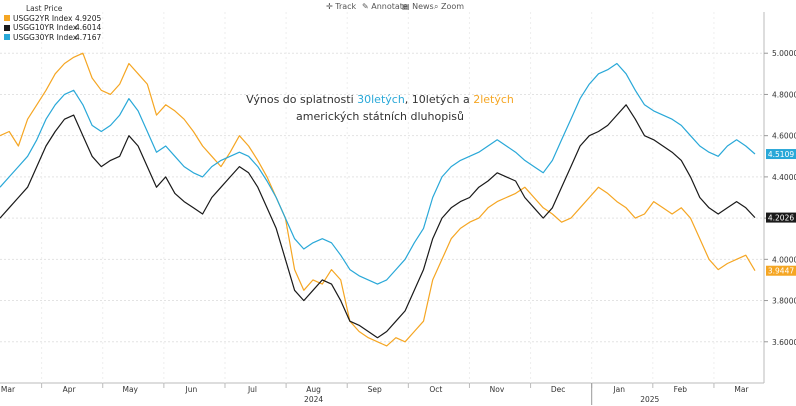 The width and height of the screenshot is (796, 406). I want to click on x-tick-label: Sep, so click(375, 389).